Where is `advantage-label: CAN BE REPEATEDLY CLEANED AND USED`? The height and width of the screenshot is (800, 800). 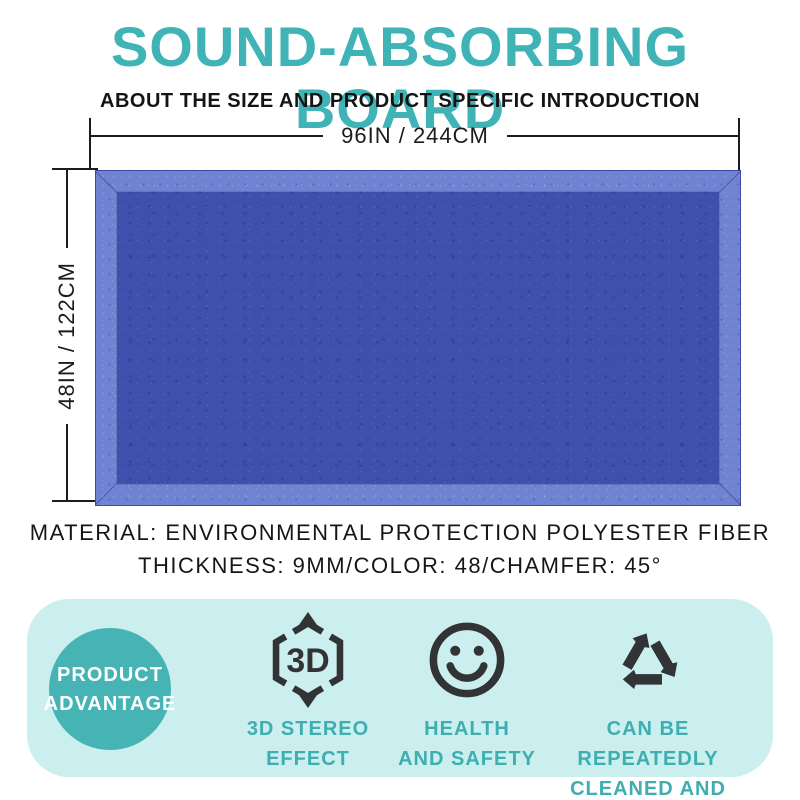 advantage-label: CAN BE REPEATEDLY CLEANED AND USED is located at coordinates (648, 757).